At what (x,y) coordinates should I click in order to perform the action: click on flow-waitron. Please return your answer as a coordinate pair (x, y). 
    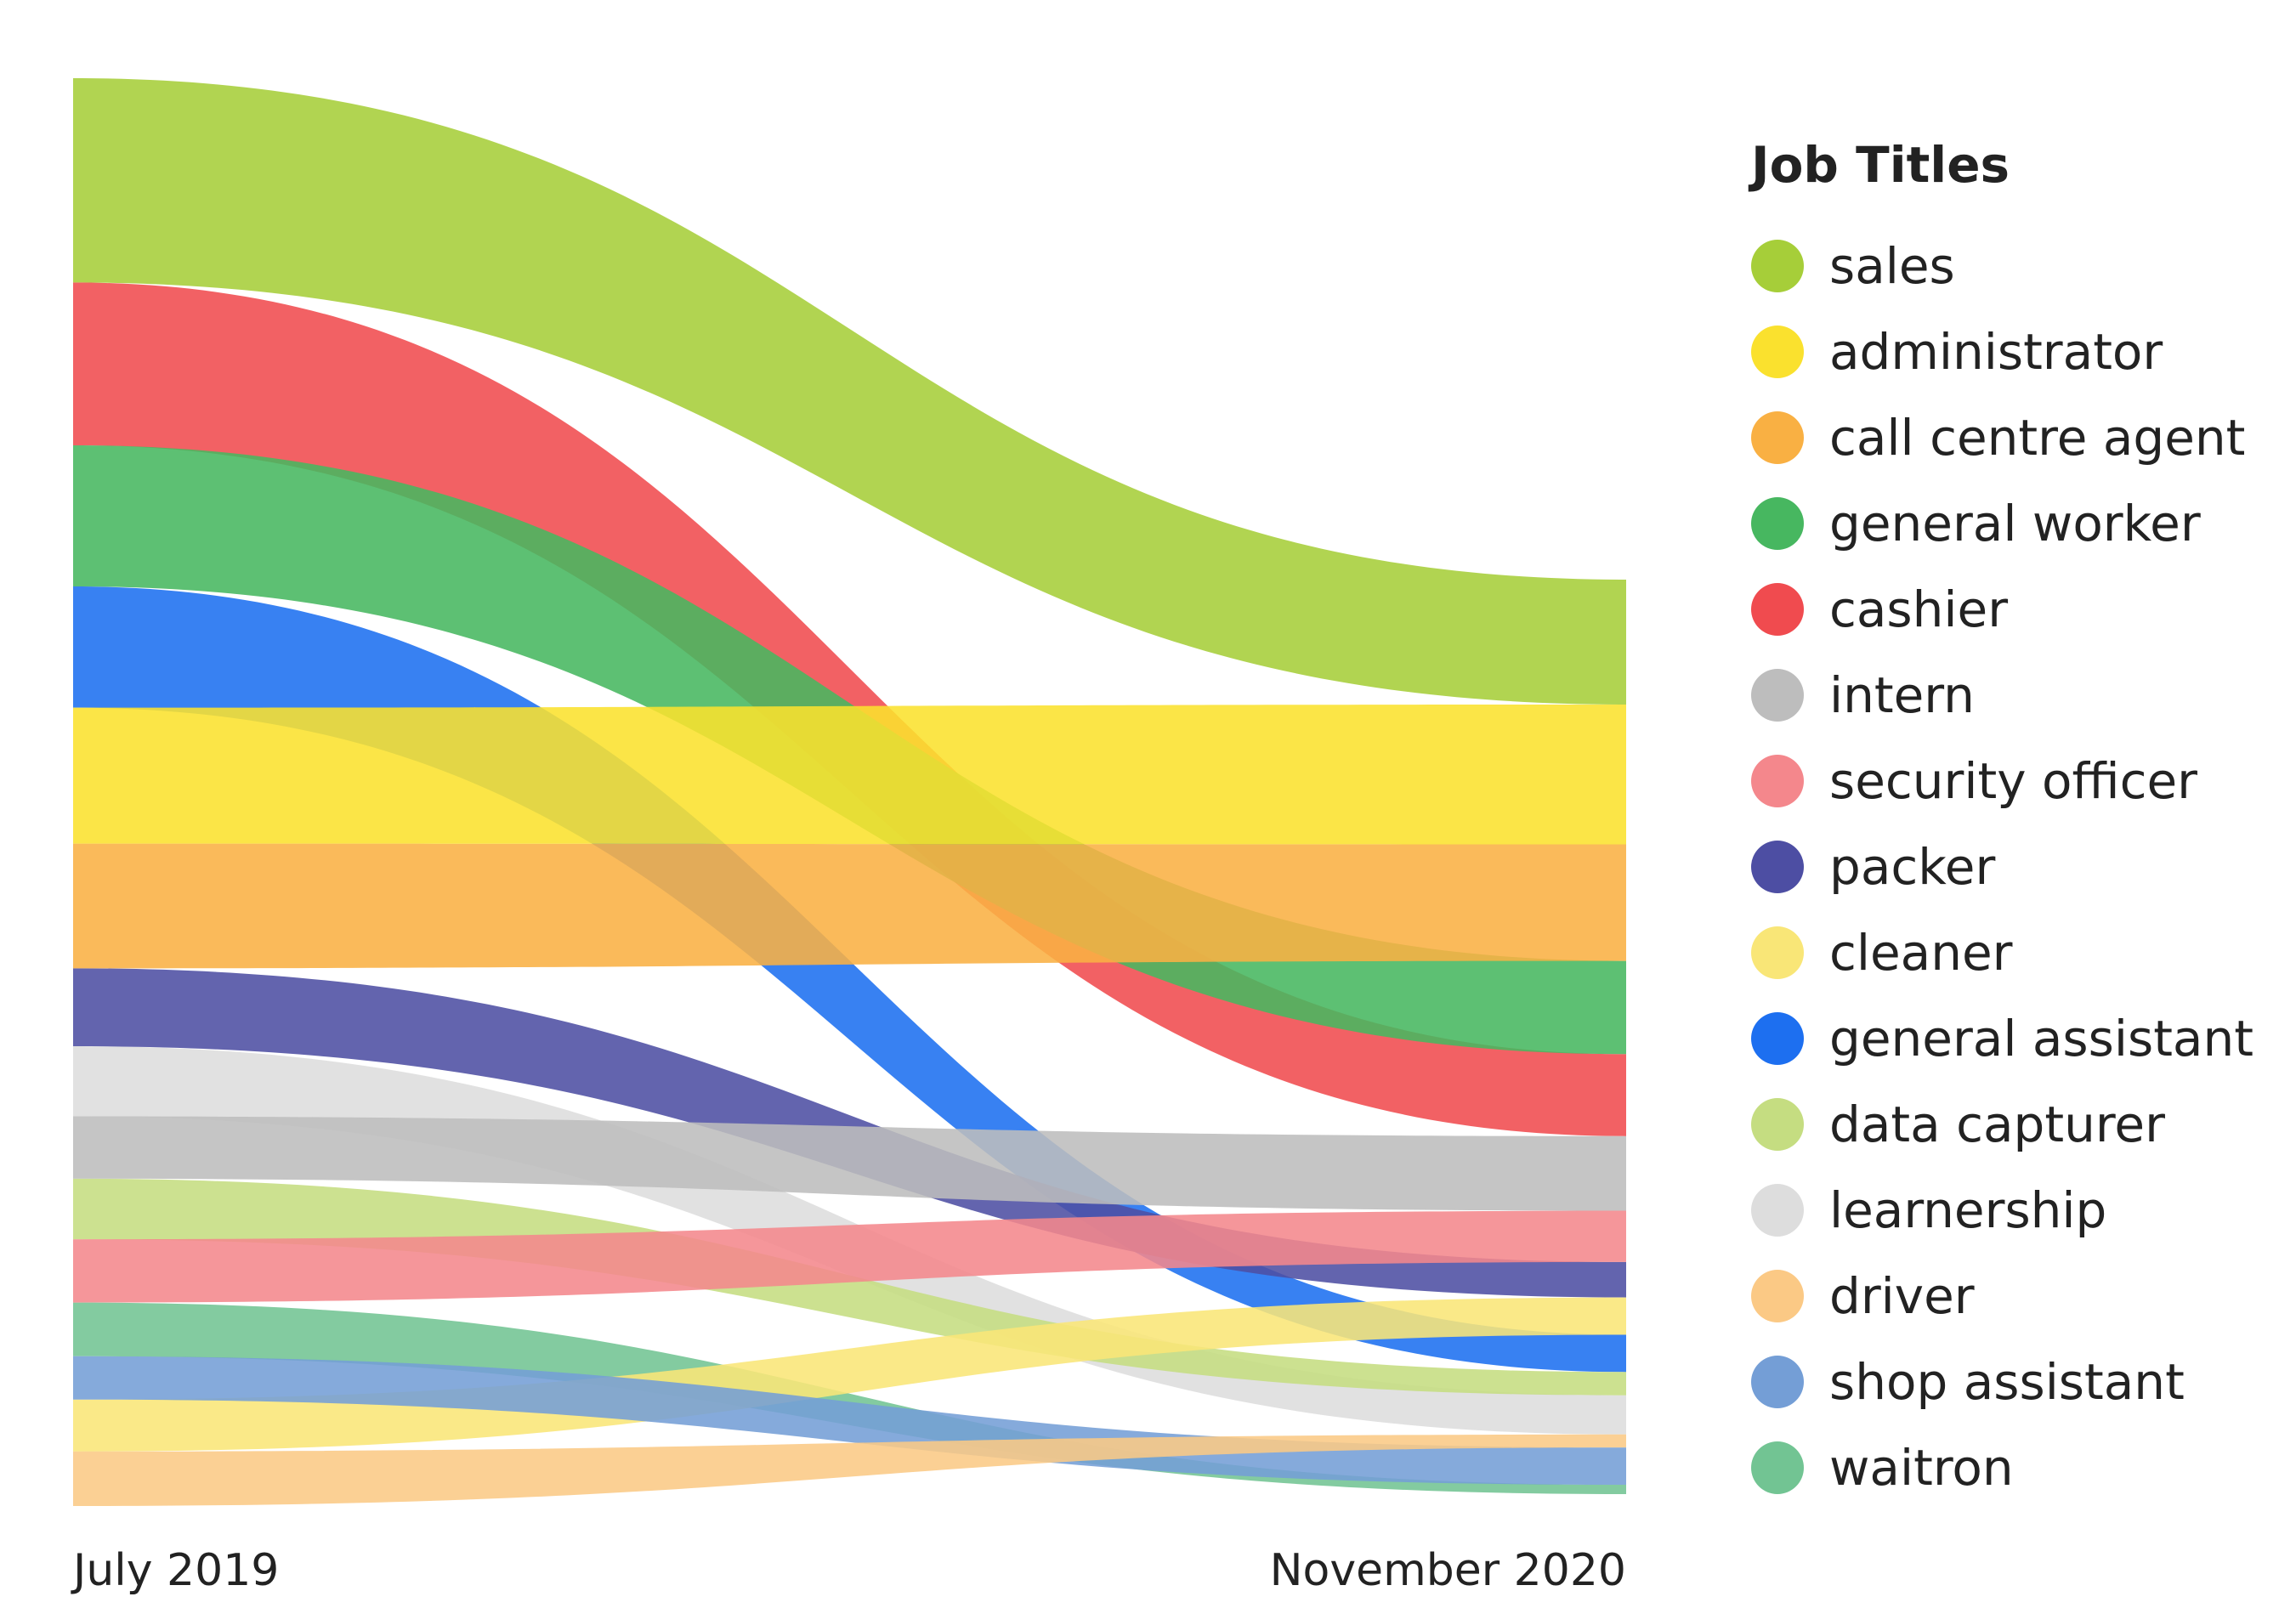
    Looking at the image, I should click on (849, 1398).